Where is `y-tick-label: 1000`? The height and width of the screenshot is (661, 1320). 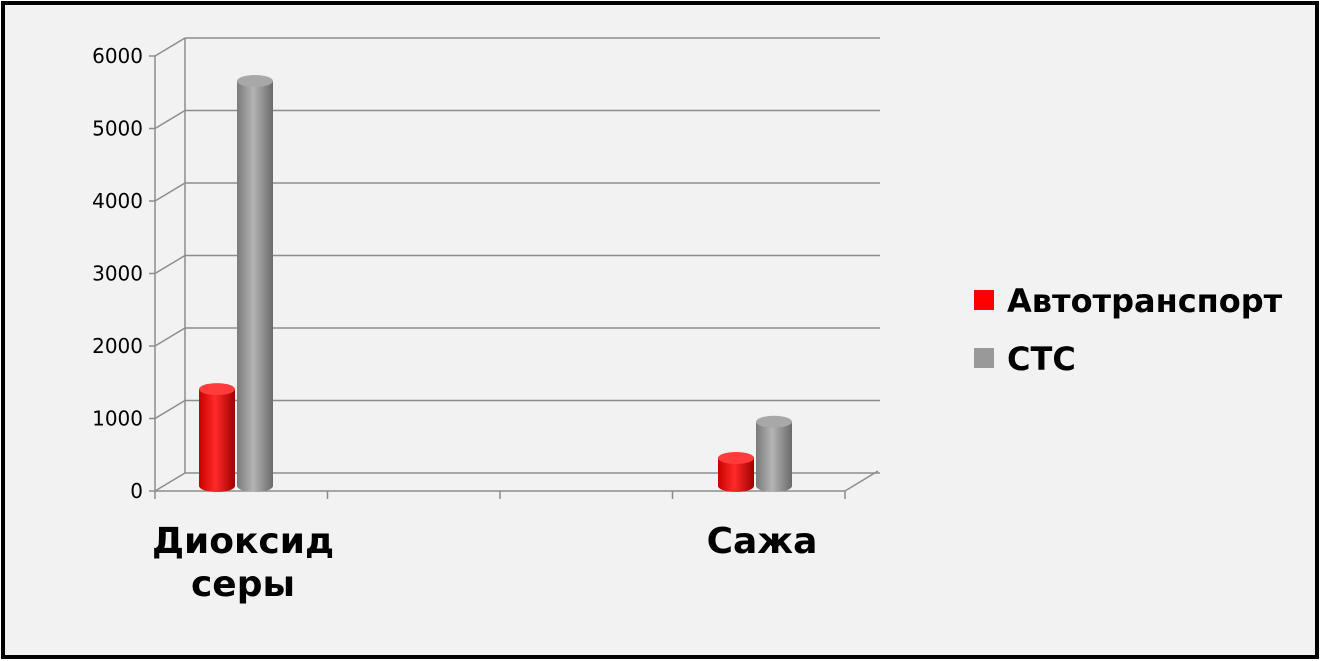
y-tick-label: 1000 is located at coordinates (117, 419).